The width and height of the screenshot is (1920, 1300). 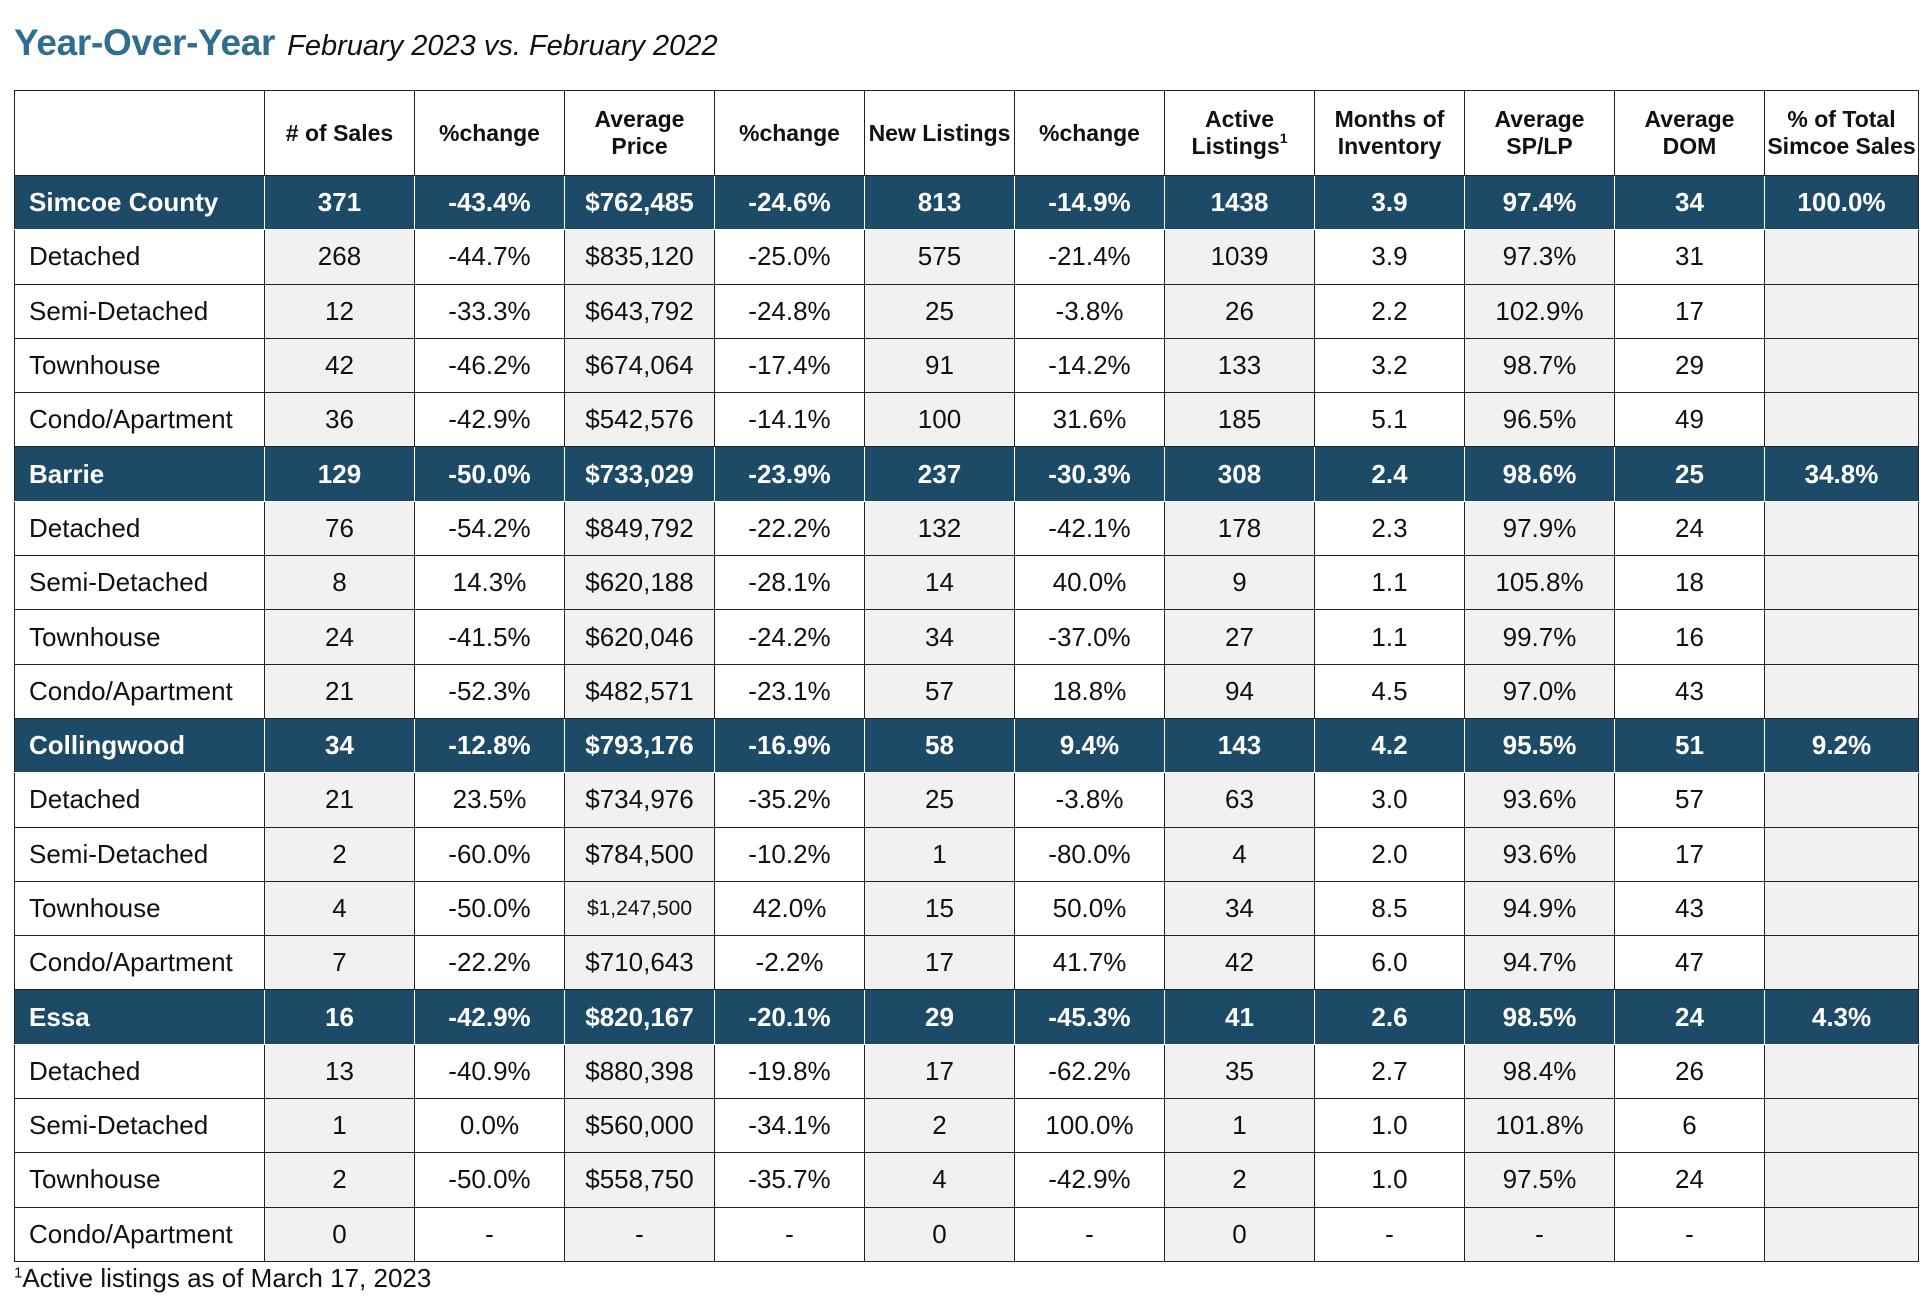 I want to click on cell-sales: 16, so click(x=339, y=1017).